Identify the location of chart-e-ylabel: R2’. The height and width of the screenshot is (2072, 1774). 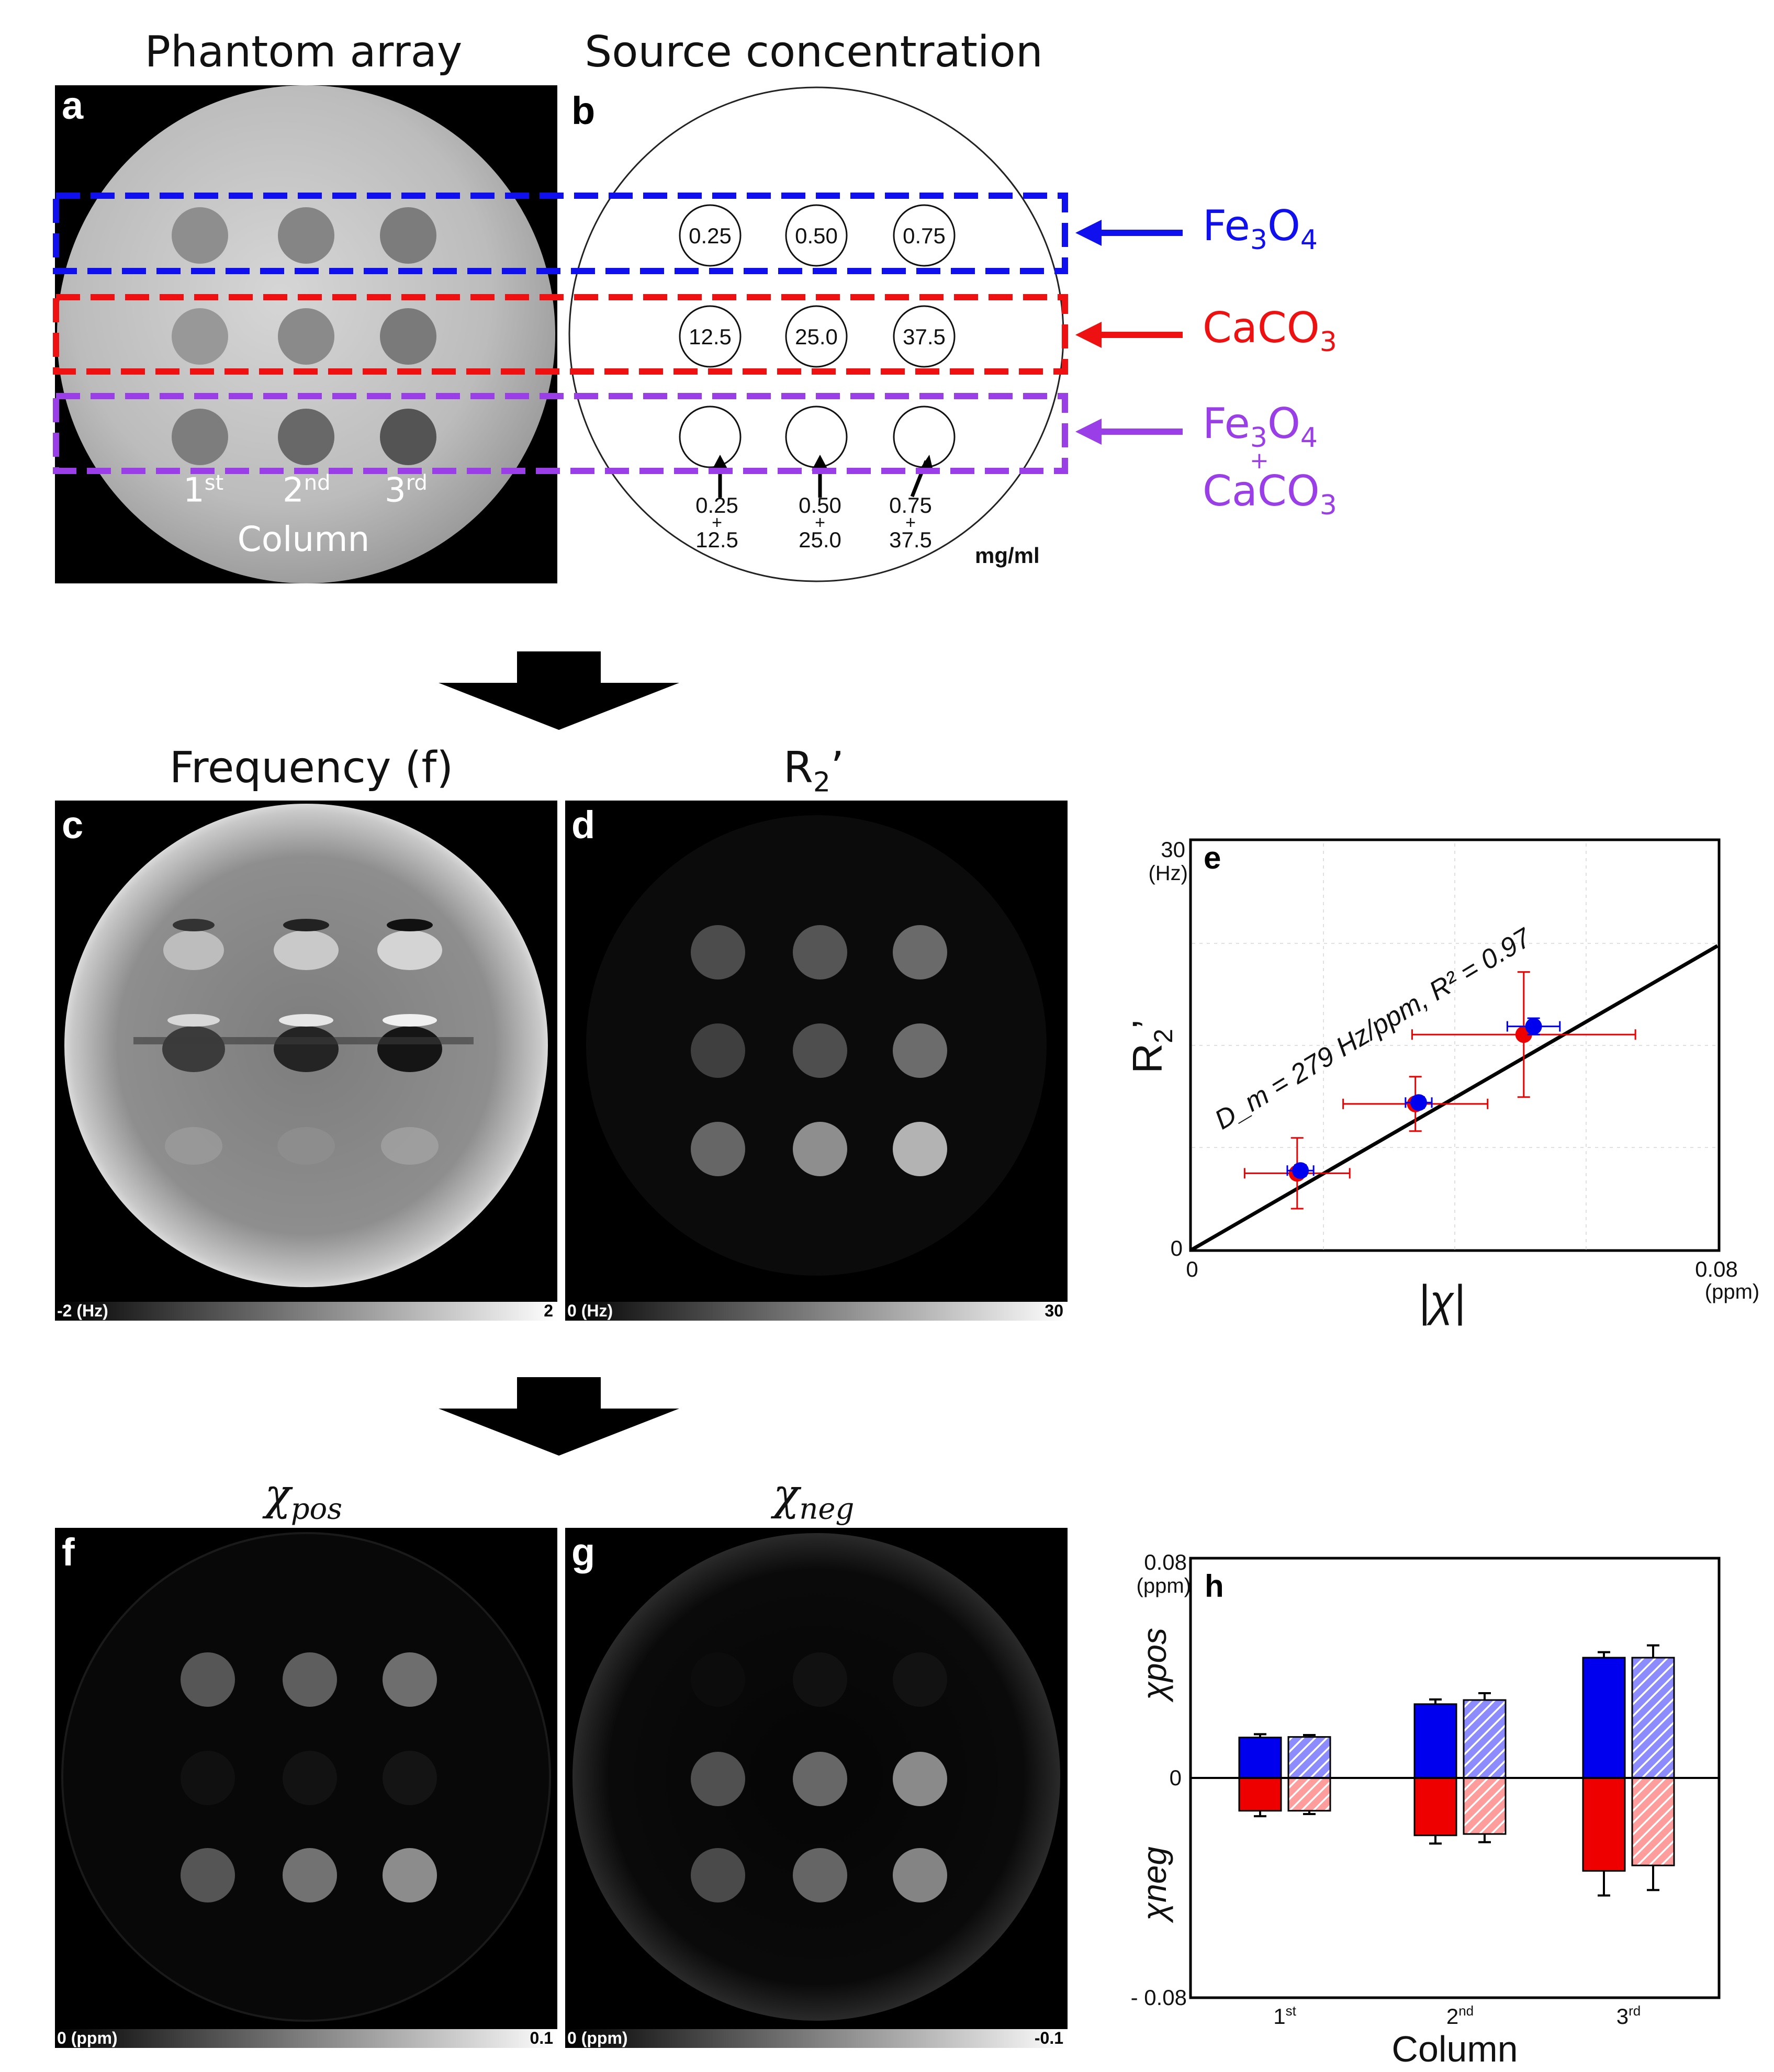
(1151, 1046).